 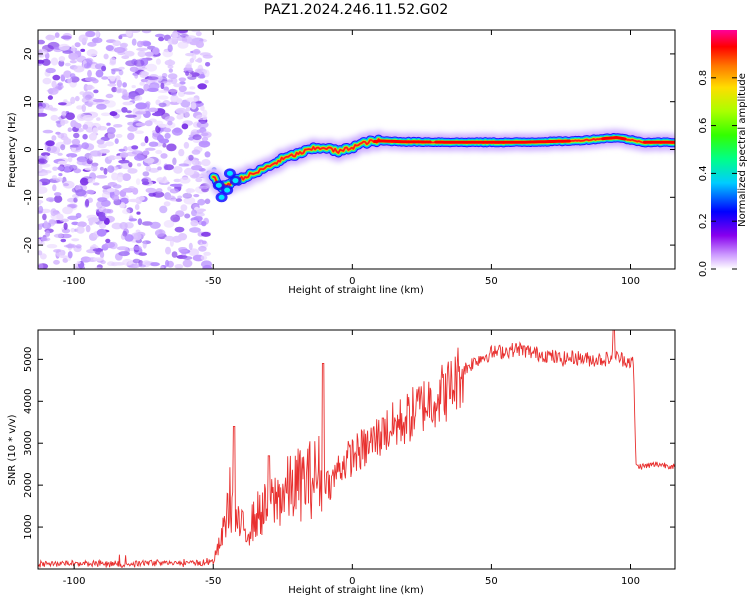 I want to click on spectrogram-y-tick-label: 10, so click(x=28, y=101).